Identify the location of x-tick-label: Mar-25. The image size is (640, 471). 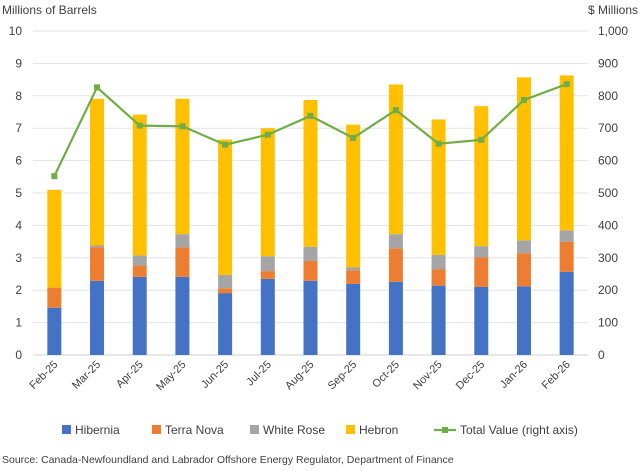
(86, 375).